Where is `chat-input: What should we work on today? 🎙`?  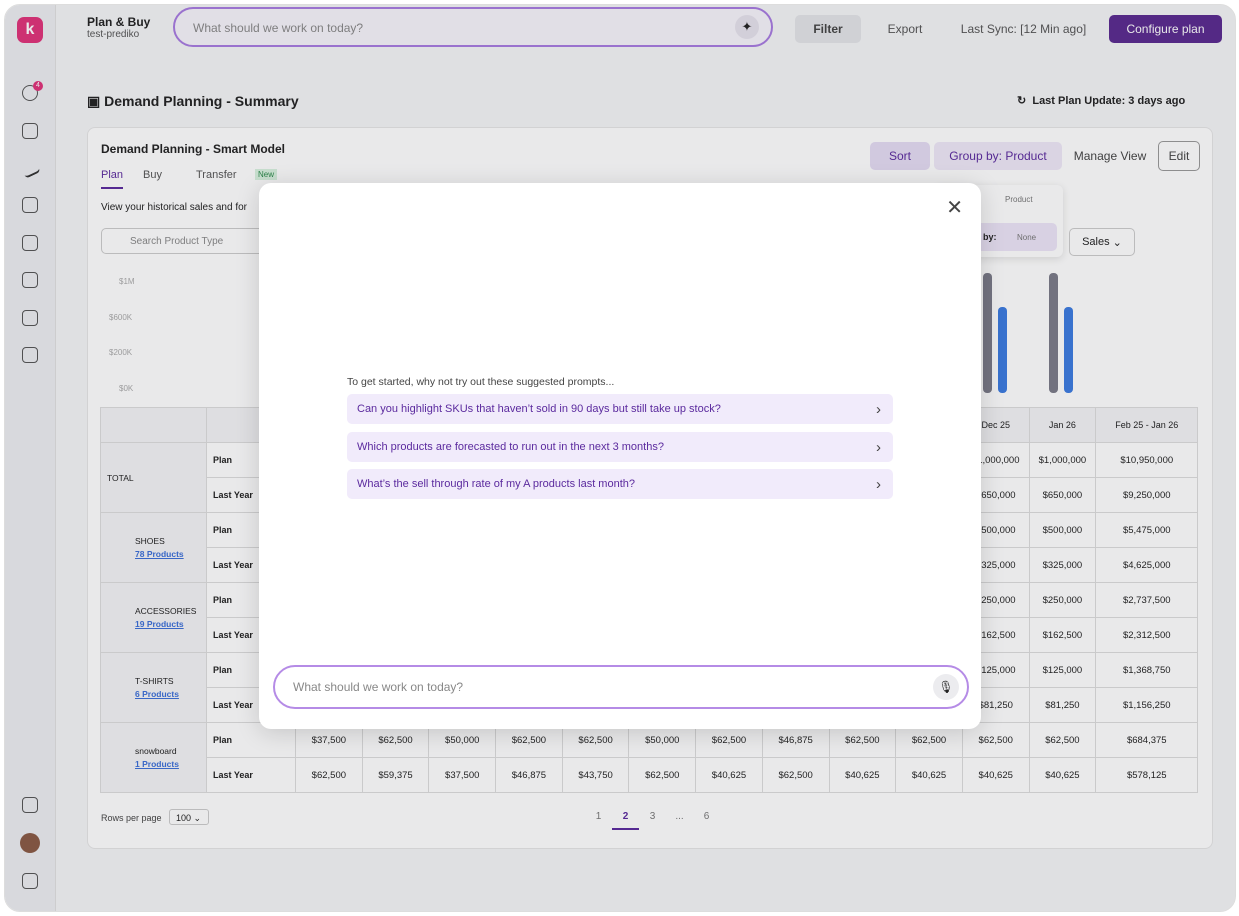
chat-input: What should we work on today? 🎙 is located at coordinates (621, 687).